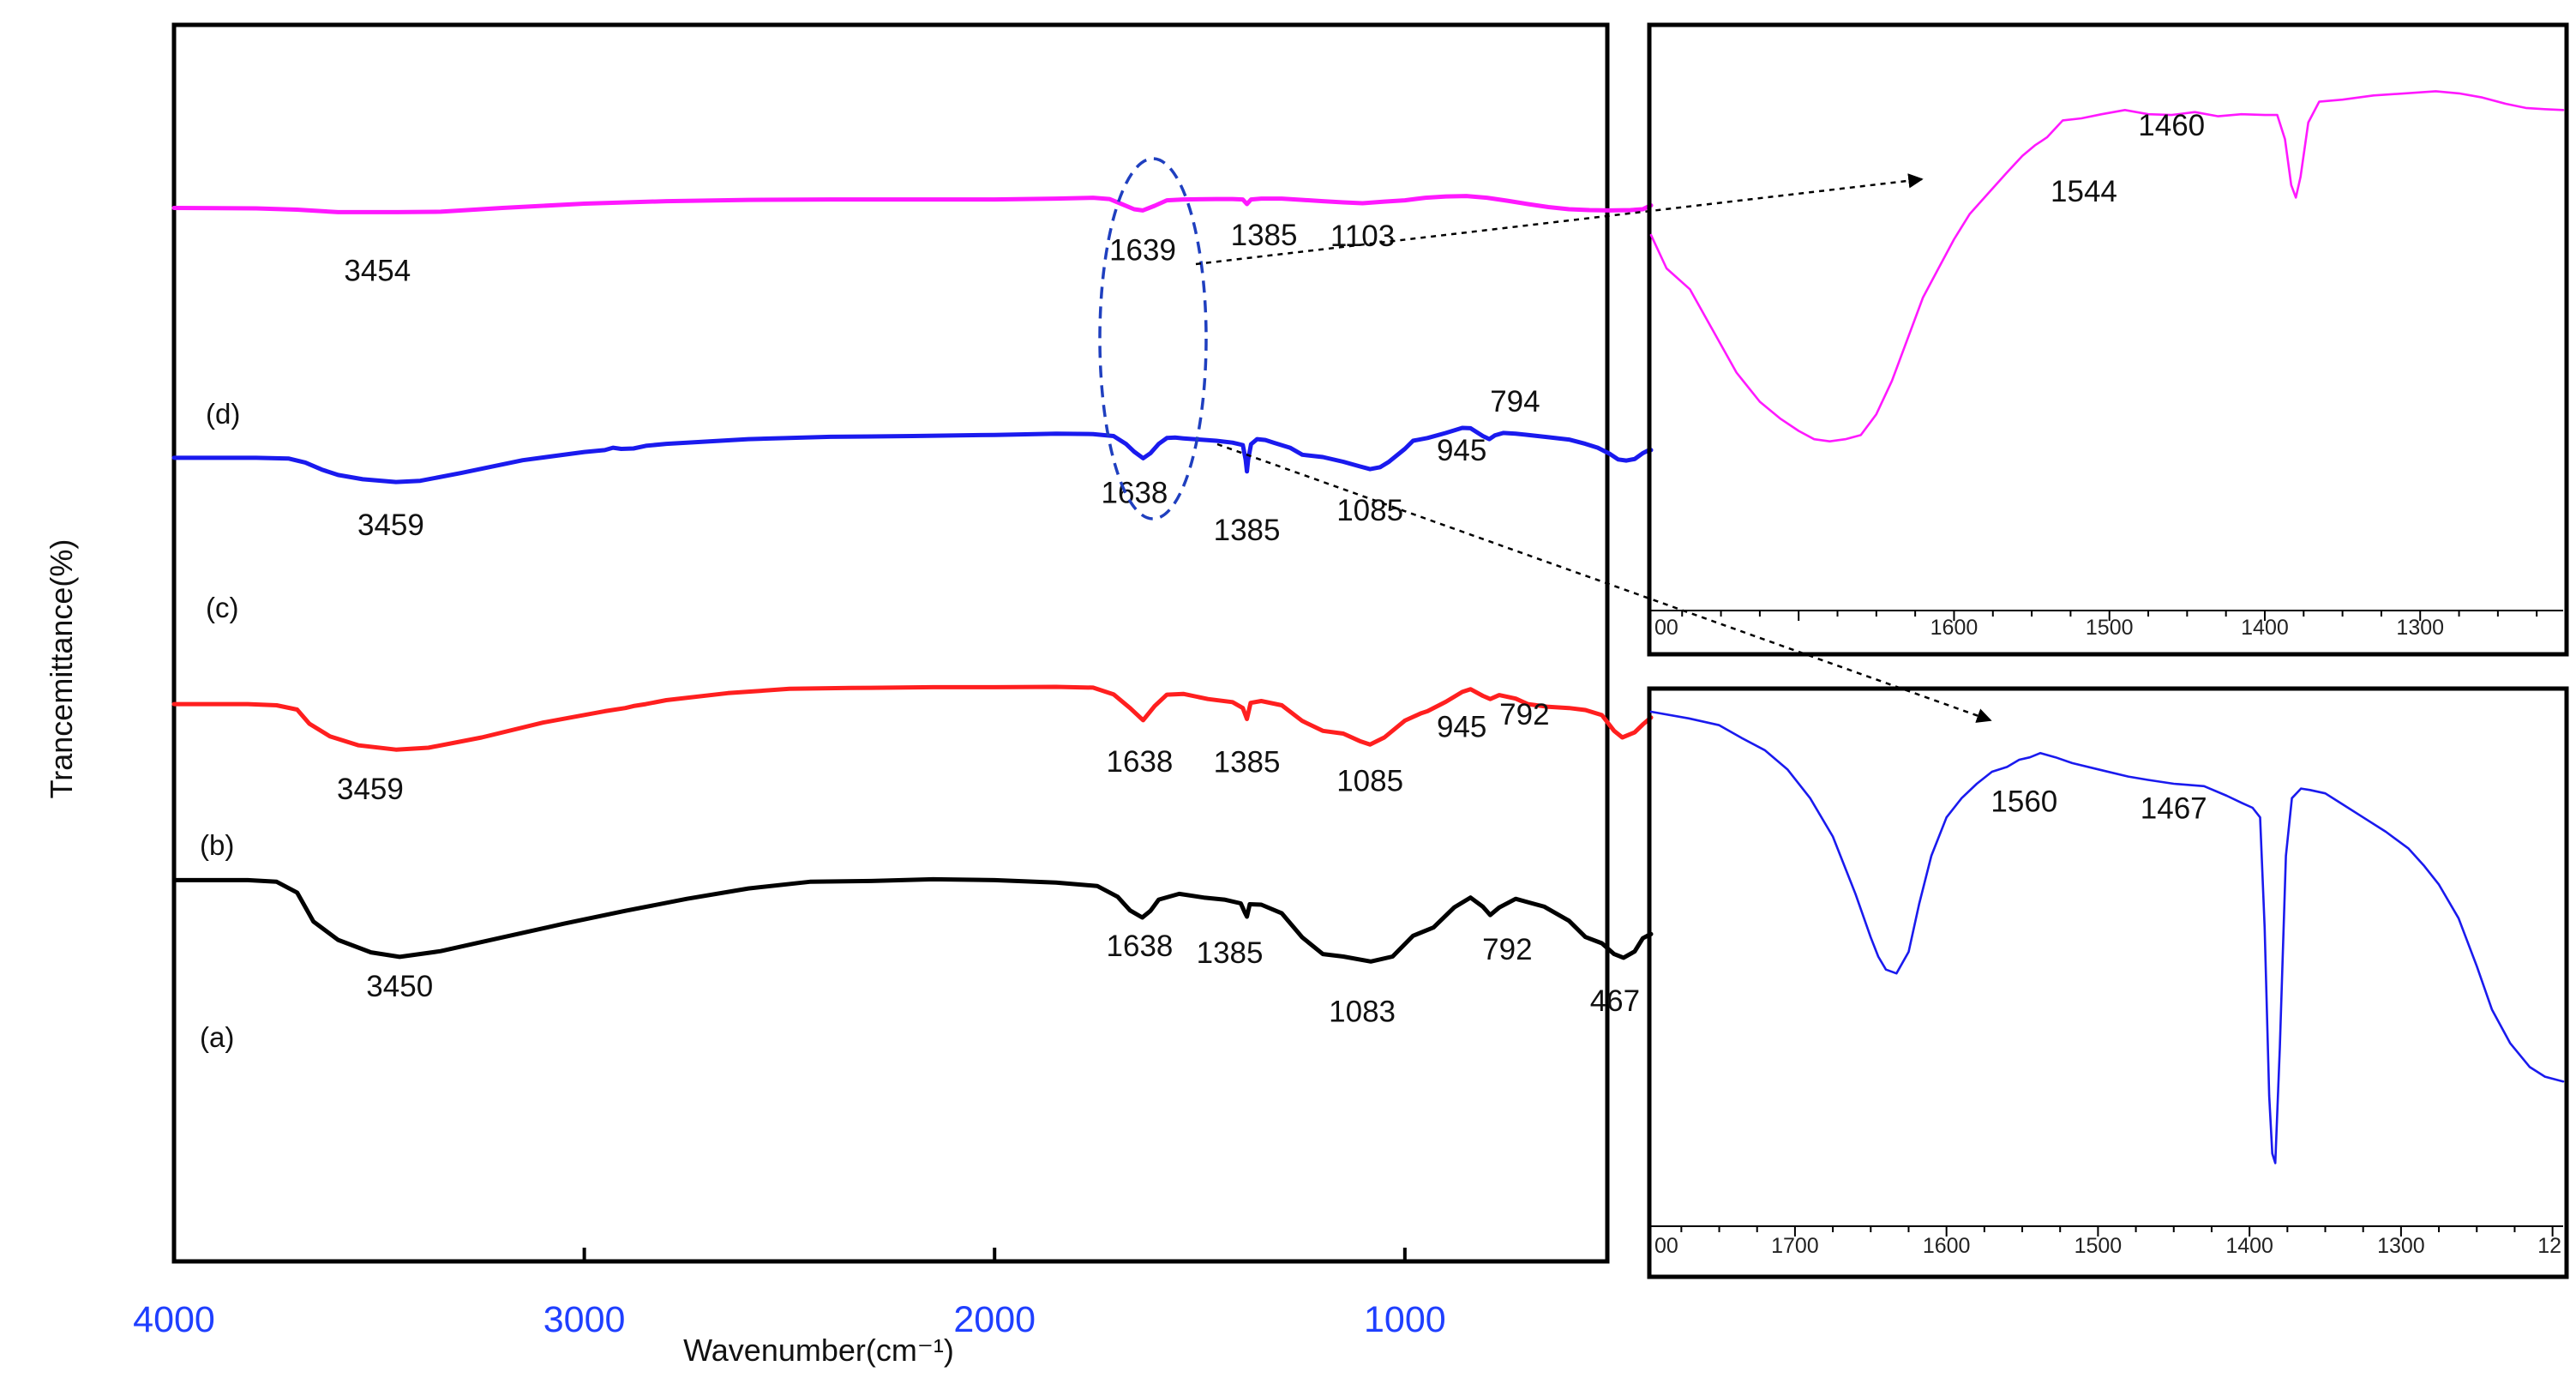 This screenshot has height=1378, width=2576. Describe the element at coordinates (1369, 780) in the screenshot. I see `peak-label-b-1085: 1085` at that location.